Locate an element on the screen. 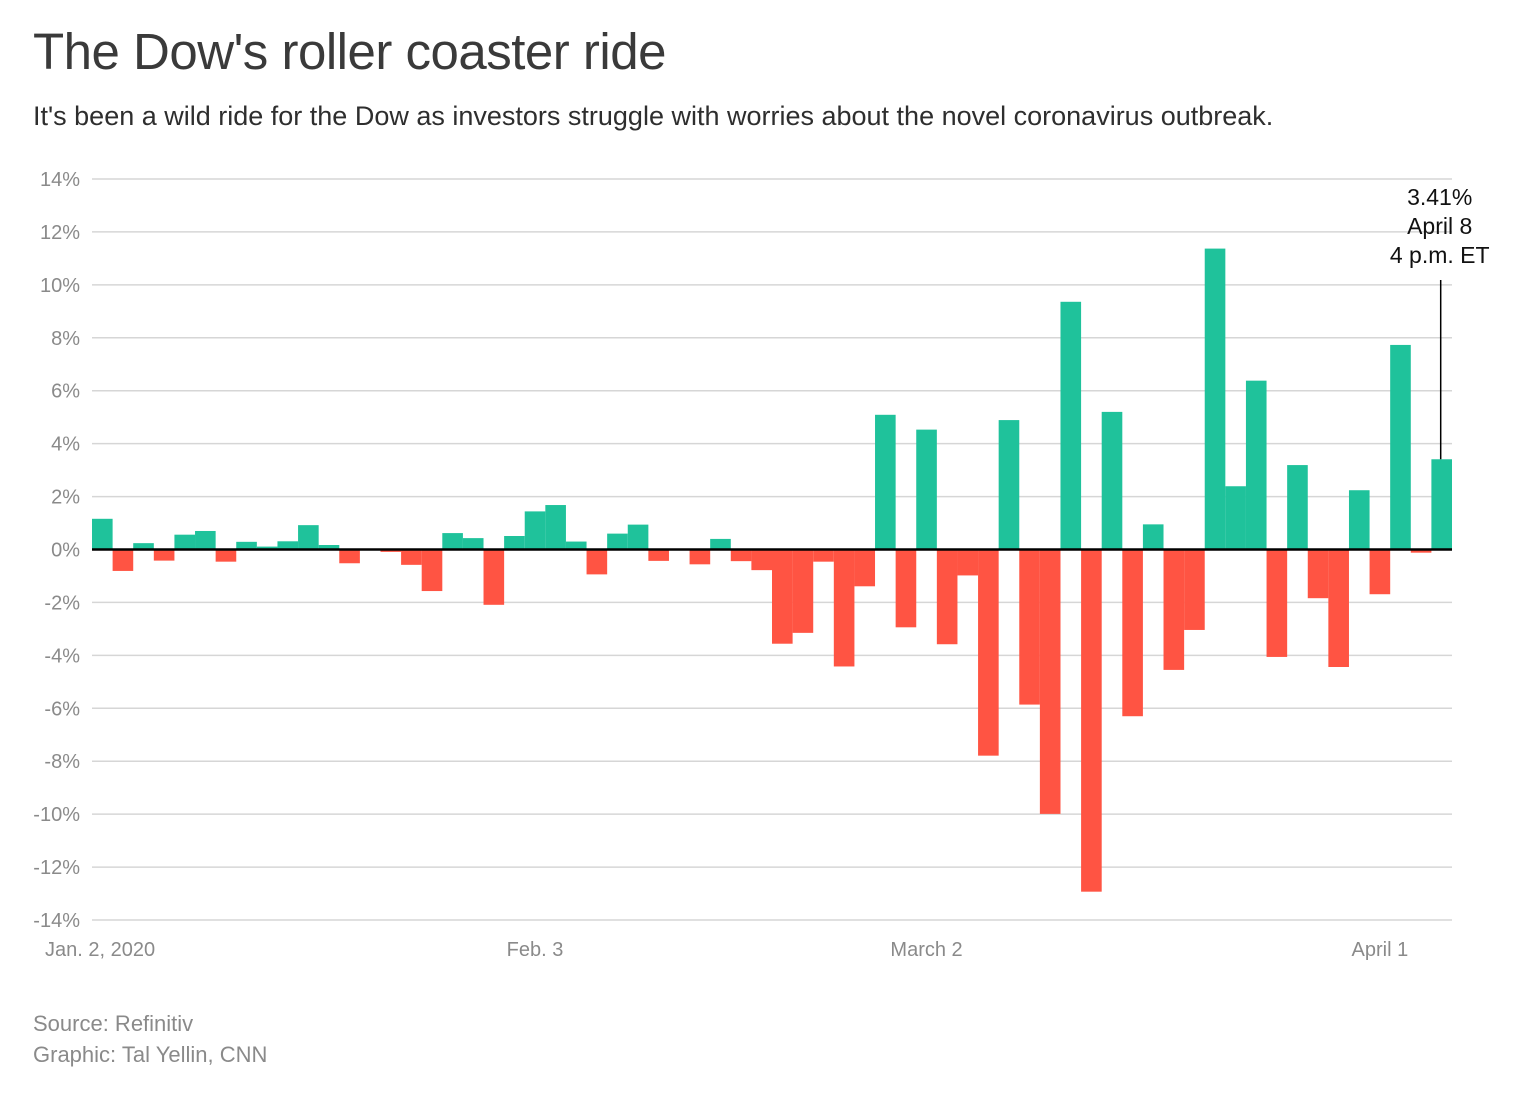 The height and width of the screenshot is (1110, 1520). annotation-label: 4 p.m. ET is located at coordinates (1440, 255).